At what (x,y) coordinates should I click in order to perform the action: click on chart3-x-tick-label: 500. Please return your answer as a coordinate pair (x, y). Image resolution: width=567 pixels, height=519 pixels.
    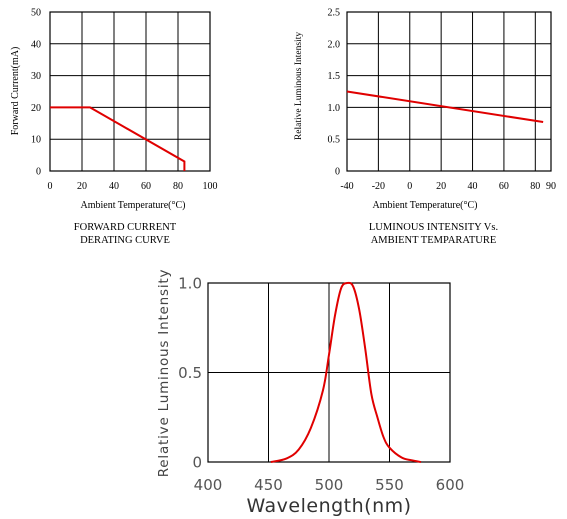
    Looking at the image, I should click on (329, 485).